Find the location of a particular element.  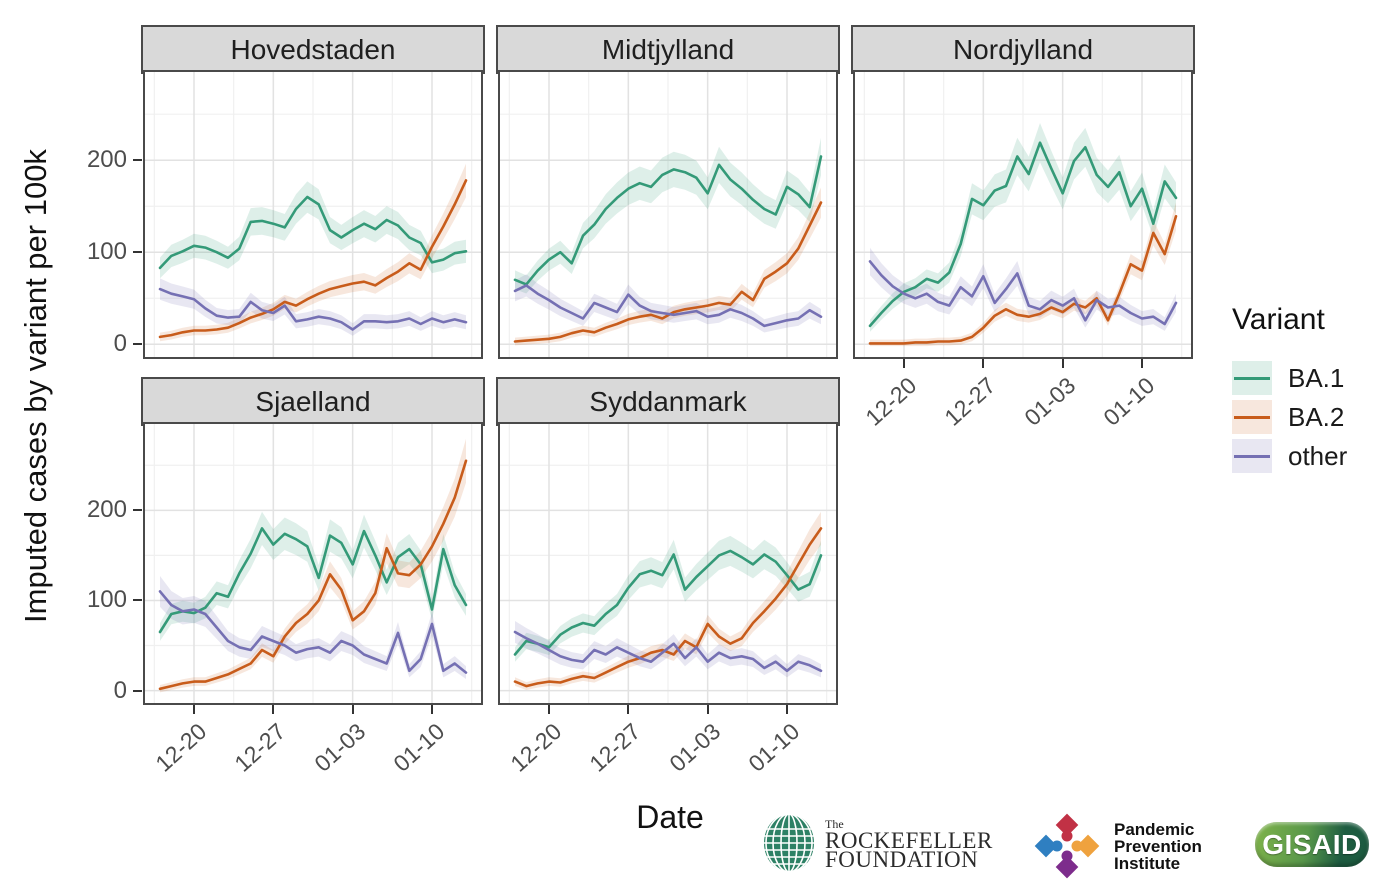

legend-key-ba2 is located at coordinates (1252, 417).